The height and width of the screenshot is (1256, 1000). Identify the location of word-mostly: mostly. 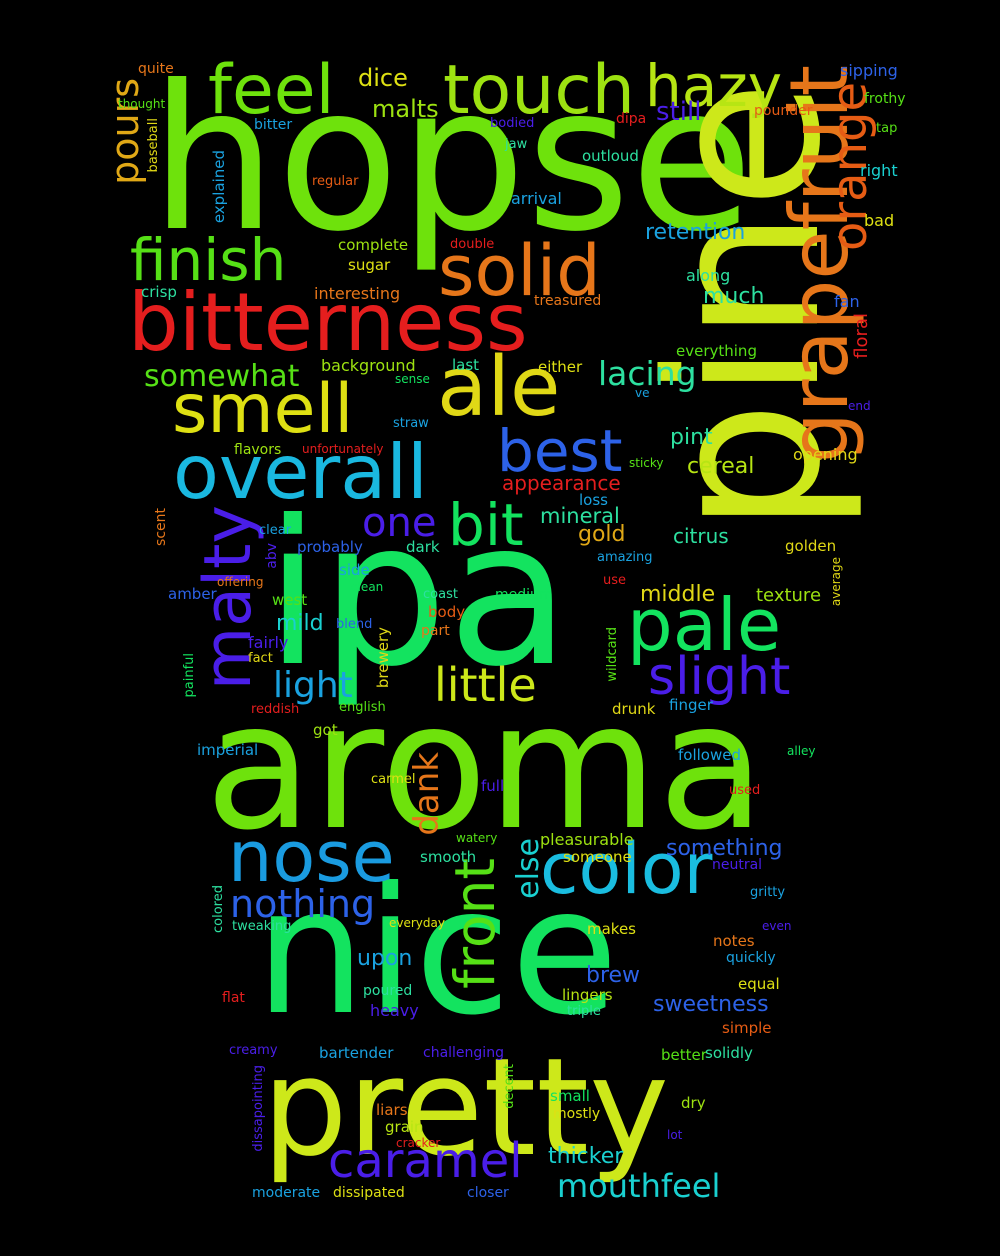
(577, 1114).